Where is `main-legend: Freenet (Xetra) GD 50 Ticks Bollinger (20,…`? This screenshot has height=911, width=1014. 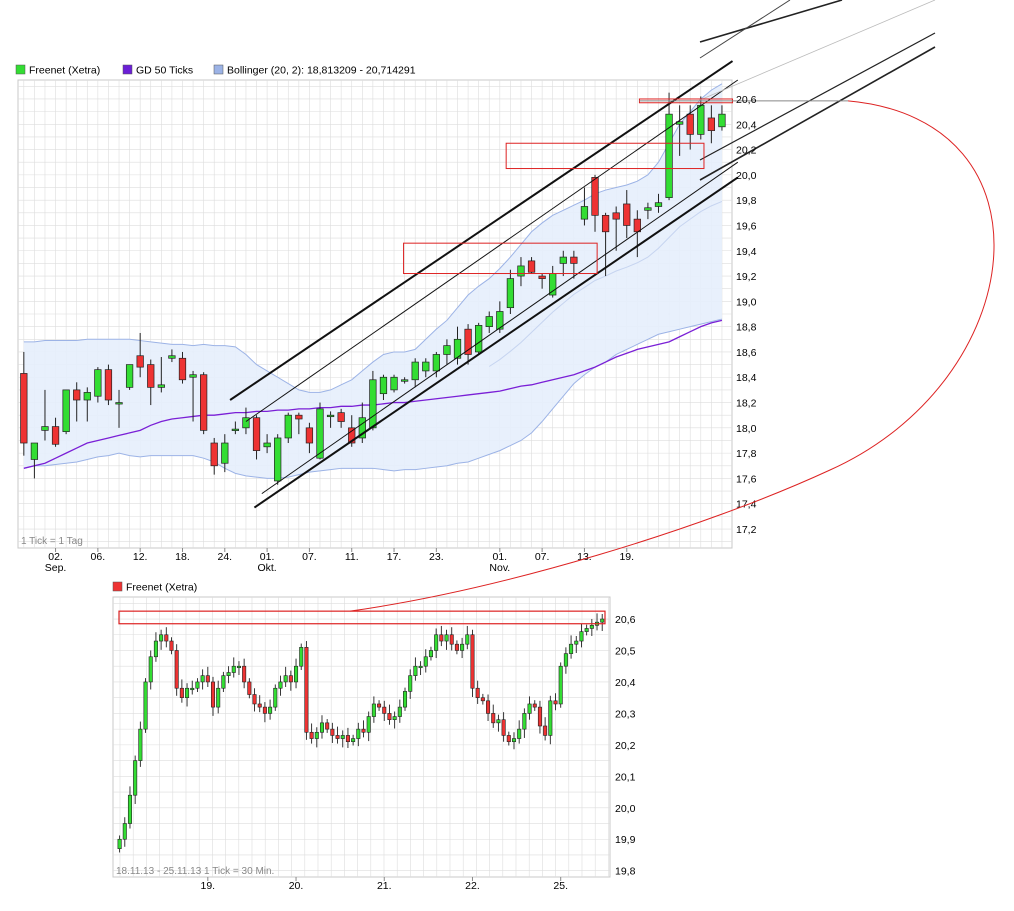 main-legend: Freenet (Xetra) GD 50 Ticks Bollinger (20,… is located at coordinates (215, 70).